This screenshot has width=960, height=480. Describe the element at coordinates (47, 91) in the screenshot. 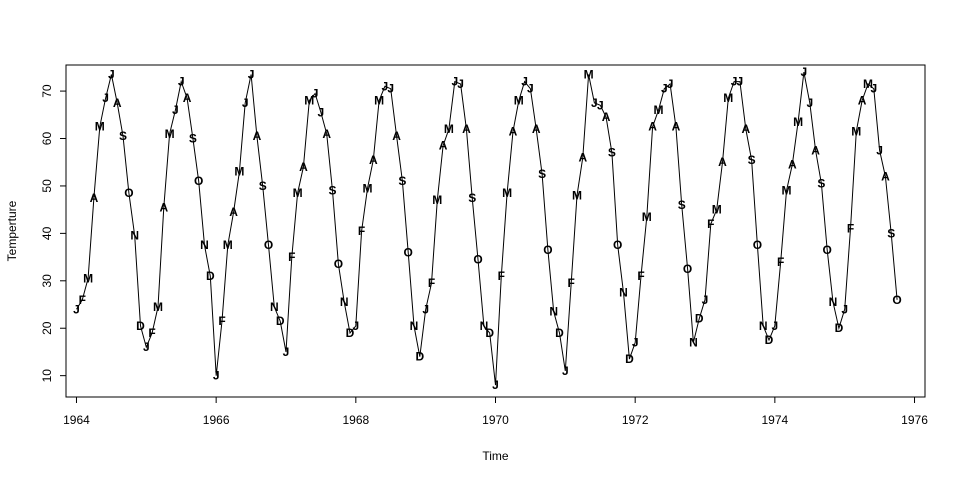

I see `y-tick-label: 70` at that location.